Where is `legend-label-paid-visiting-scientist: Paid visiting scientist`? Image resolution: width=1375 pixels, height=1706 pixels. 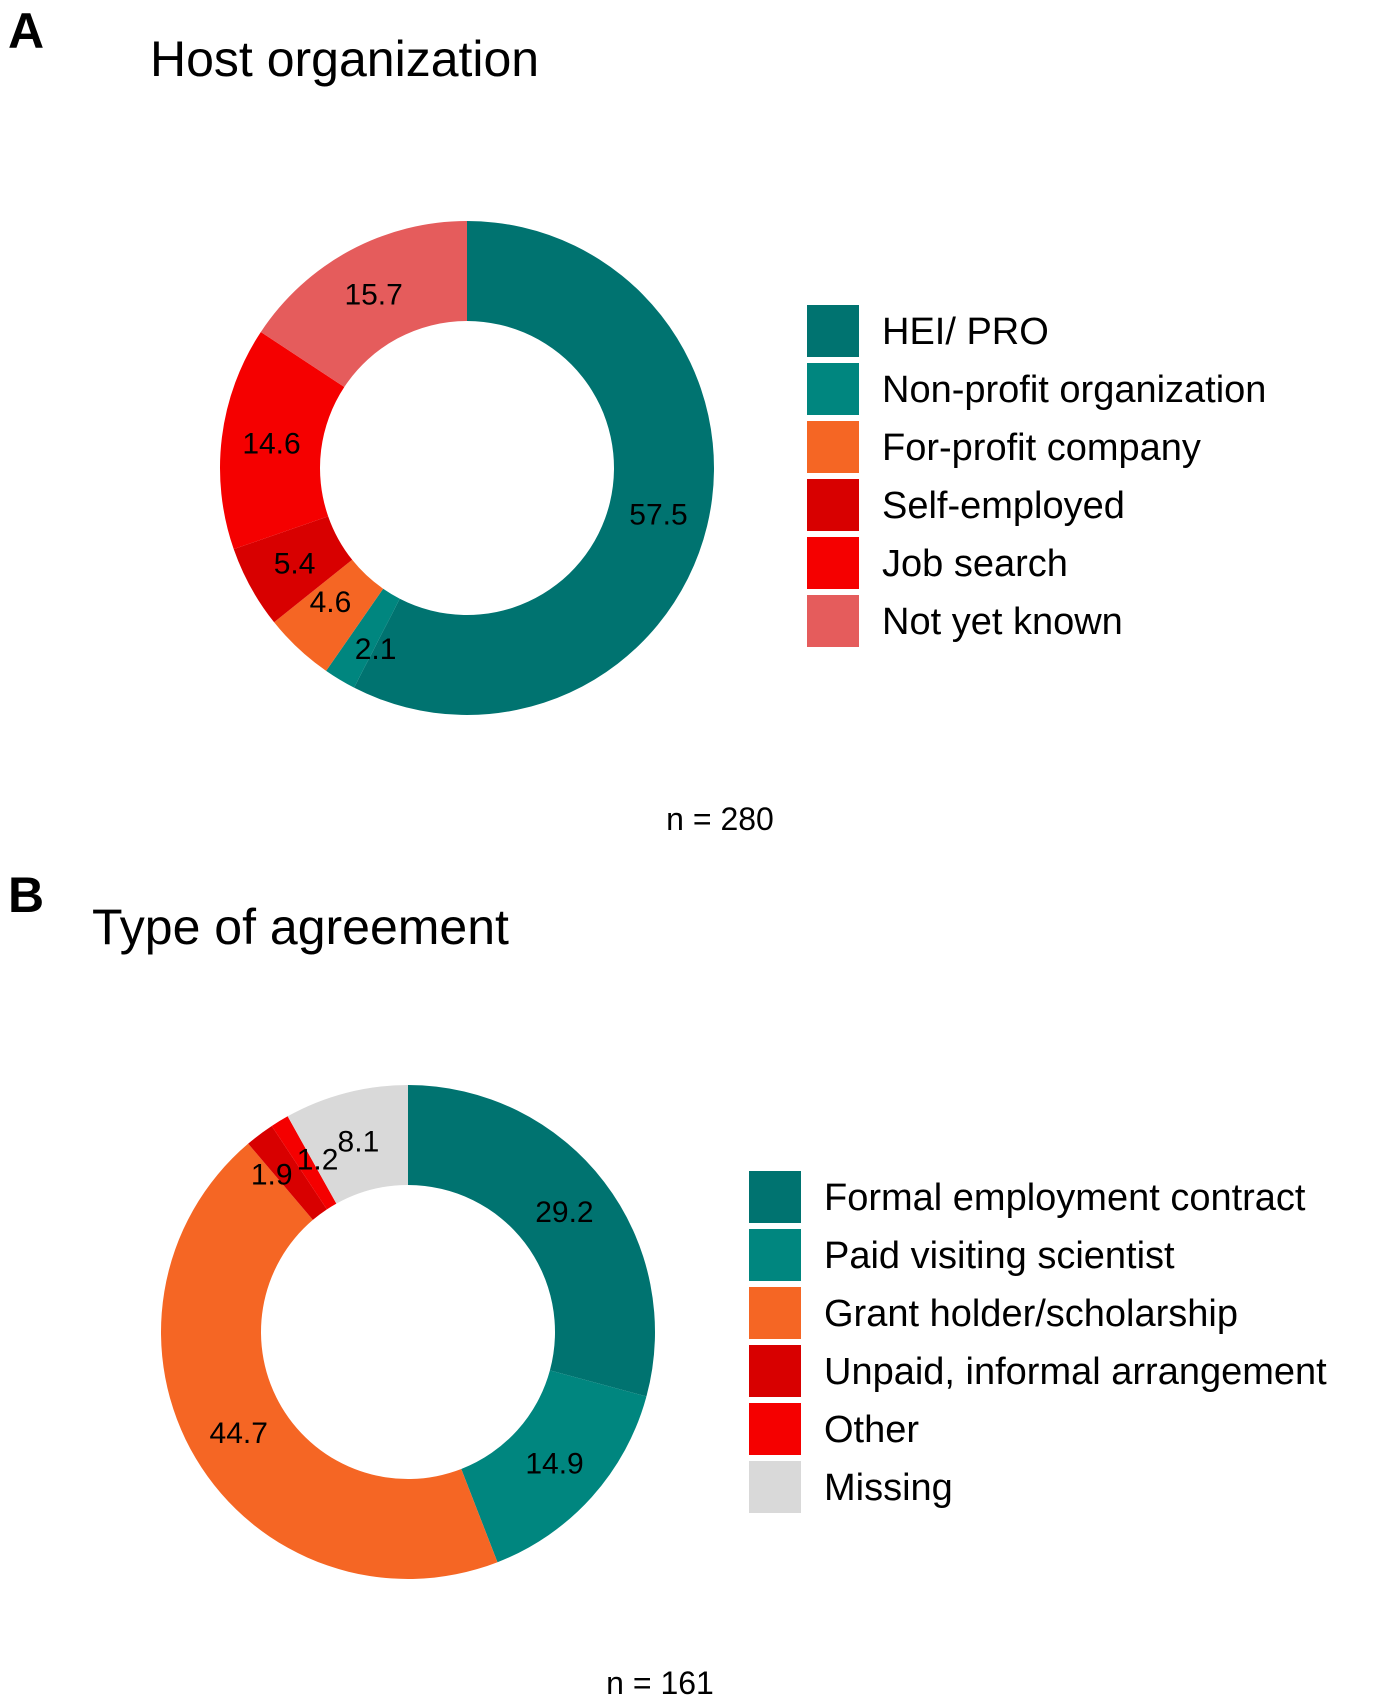 legend-label-paid-visiting-scientist: Paid visiting scientist is located at coordinates (999, 1256).